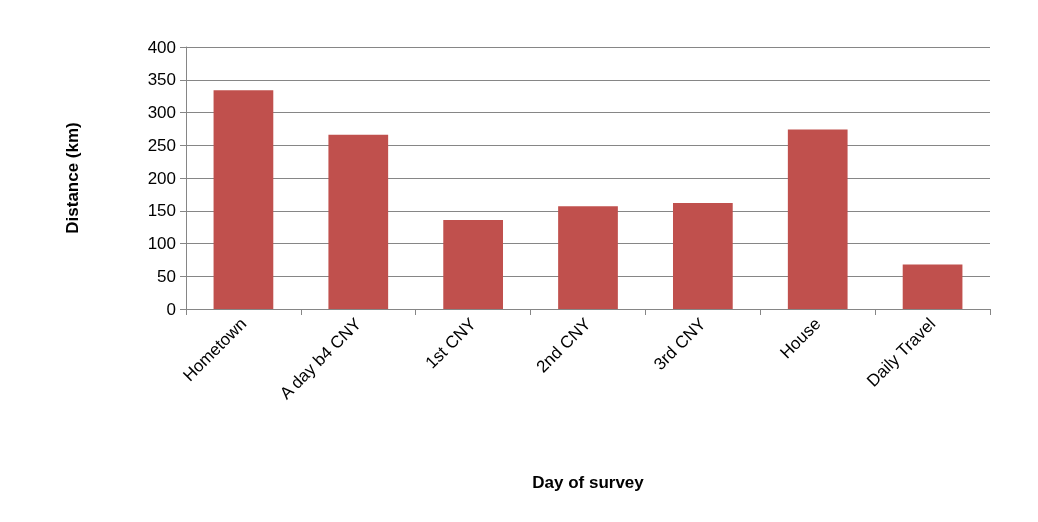 The image size is (1038, 522). Describe the element at coordinates (161, 112) in the screenshot. I see `y-tick-label: 300` at that location.